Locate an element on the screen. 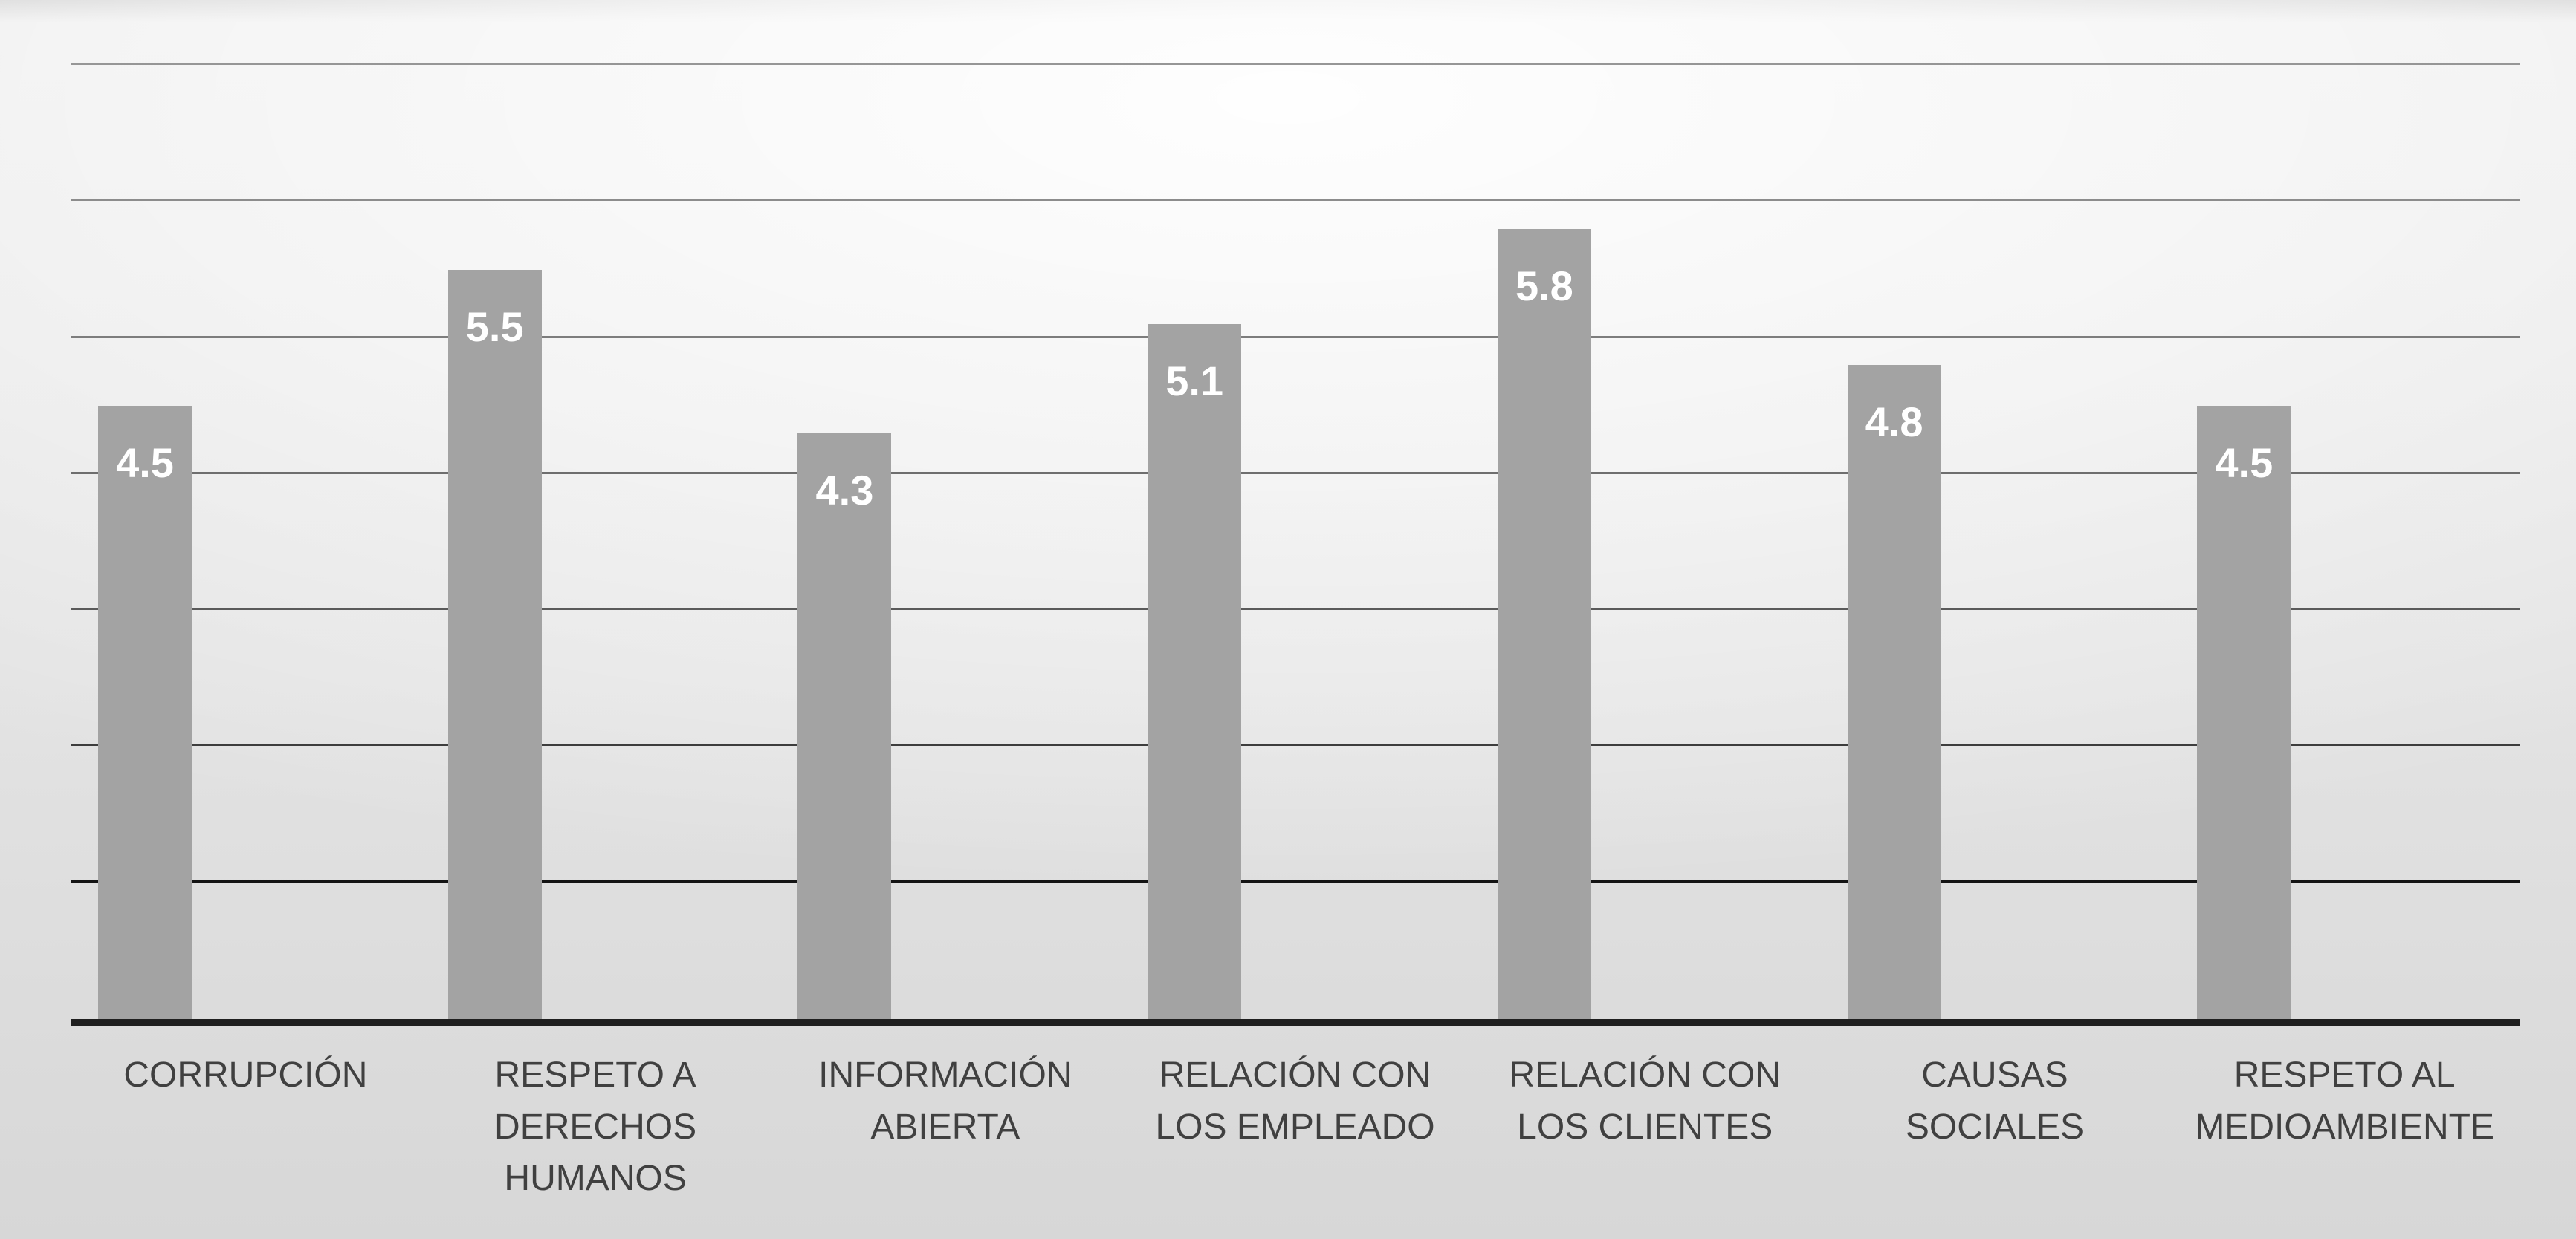 Image resolution: width=2576 pixels, height=1239 pixels. bar-value-label: 4.3 is located at coordinates (844, 490).